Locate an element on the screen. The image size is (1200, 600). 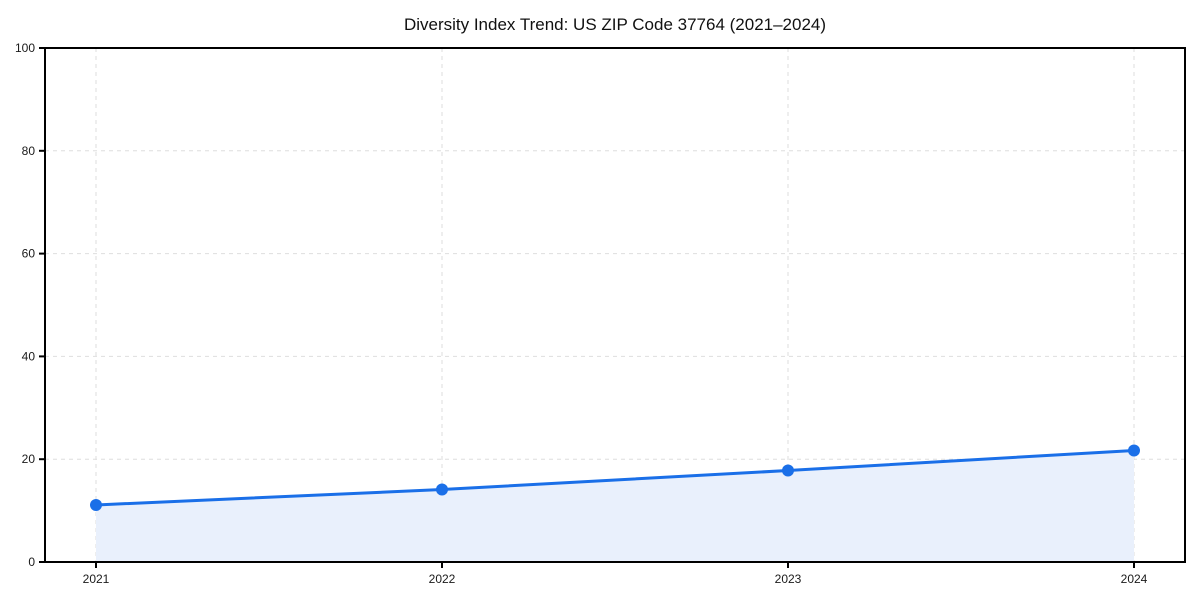
y-tick-label: 100 is located at coordinates (25, 48).